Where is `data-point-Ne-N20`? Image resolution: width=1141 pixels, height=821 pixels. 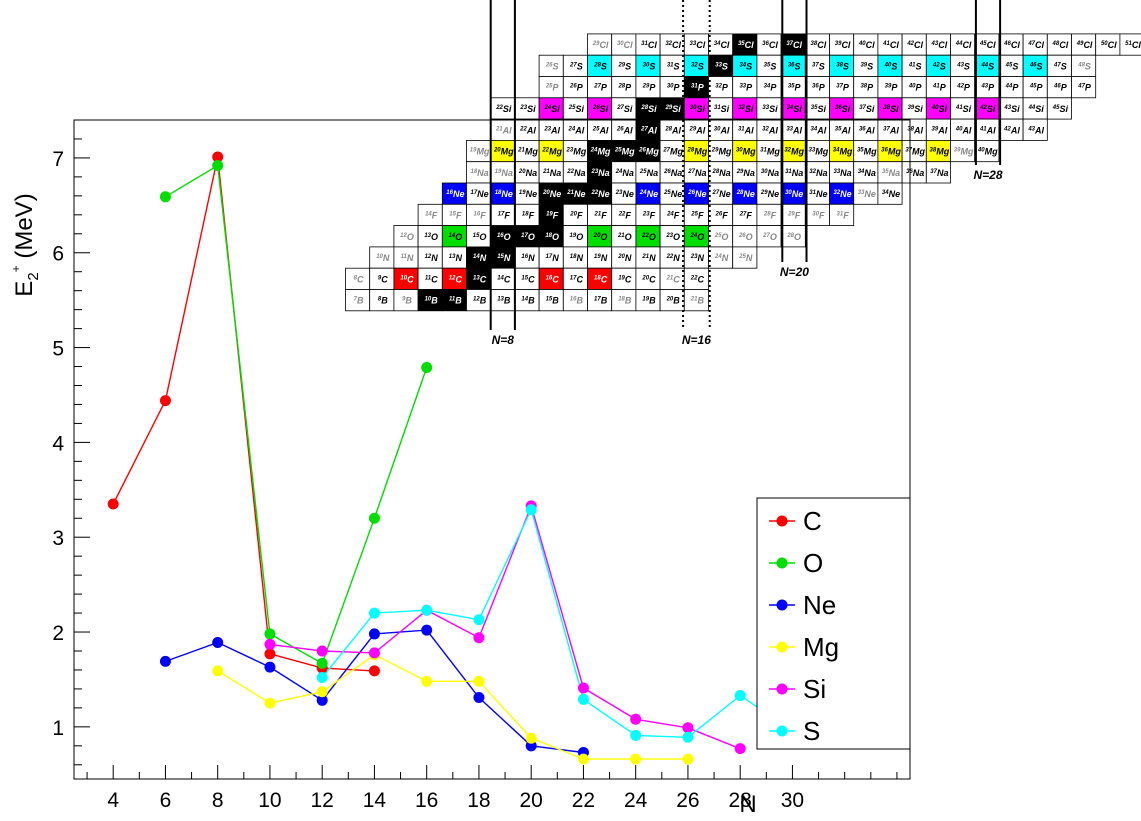
data-point-Ne-N20 is located at coordinates (531, 746).